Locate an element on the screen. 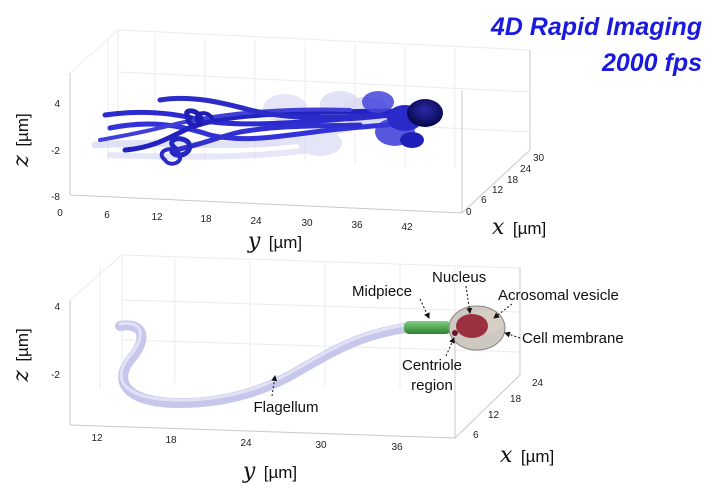  top-y-axis-var: y is located at coordinates (254, 241).